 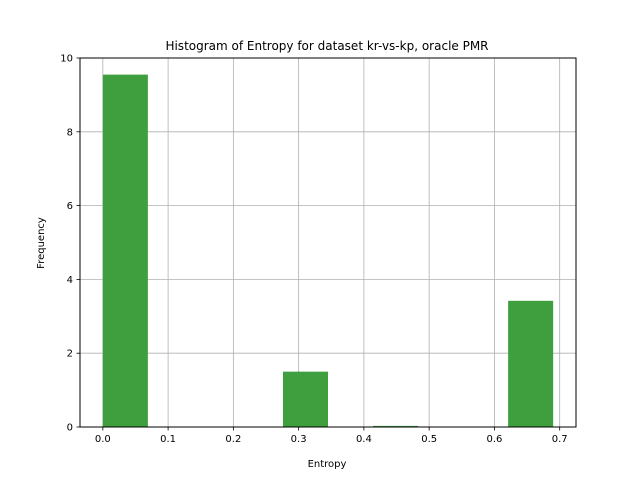 What do you see at coordinates (327, 464) in the screenshot?
I see `x-axis-title: Entropy` at bounding box center [327, 464].